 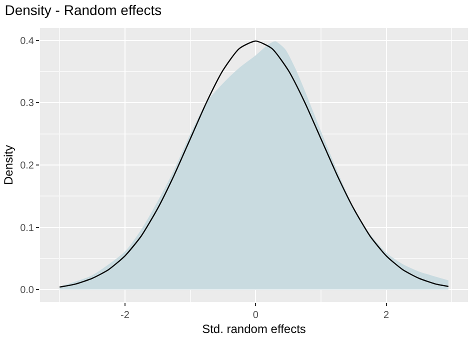 I want to click on y-tick-label: 0.3, so click(x=27, y=104).